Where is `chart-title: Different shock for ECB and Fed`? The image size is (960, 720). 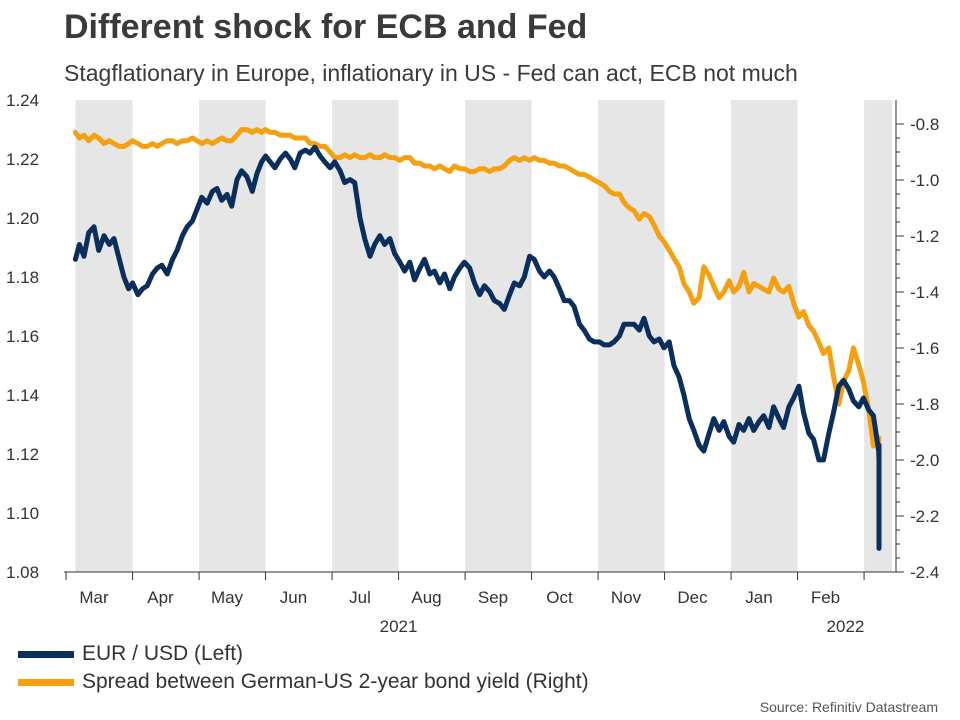
chart-title: Different shock for ECB and Fed is located at coordinates (326, 27).